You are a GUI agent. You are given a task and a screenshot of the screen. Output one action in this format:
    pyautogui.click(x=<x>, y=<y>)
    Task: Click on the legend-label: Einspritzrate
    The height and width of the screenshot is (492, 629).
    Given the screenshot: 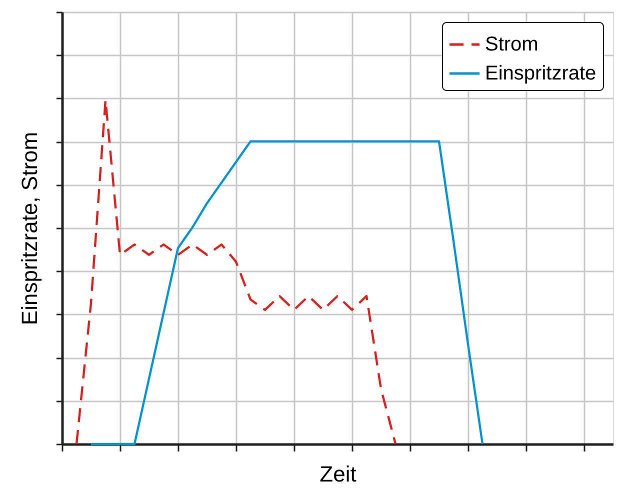 What is the action you would take?
    pyautogui.click(x=540, y=73)
    